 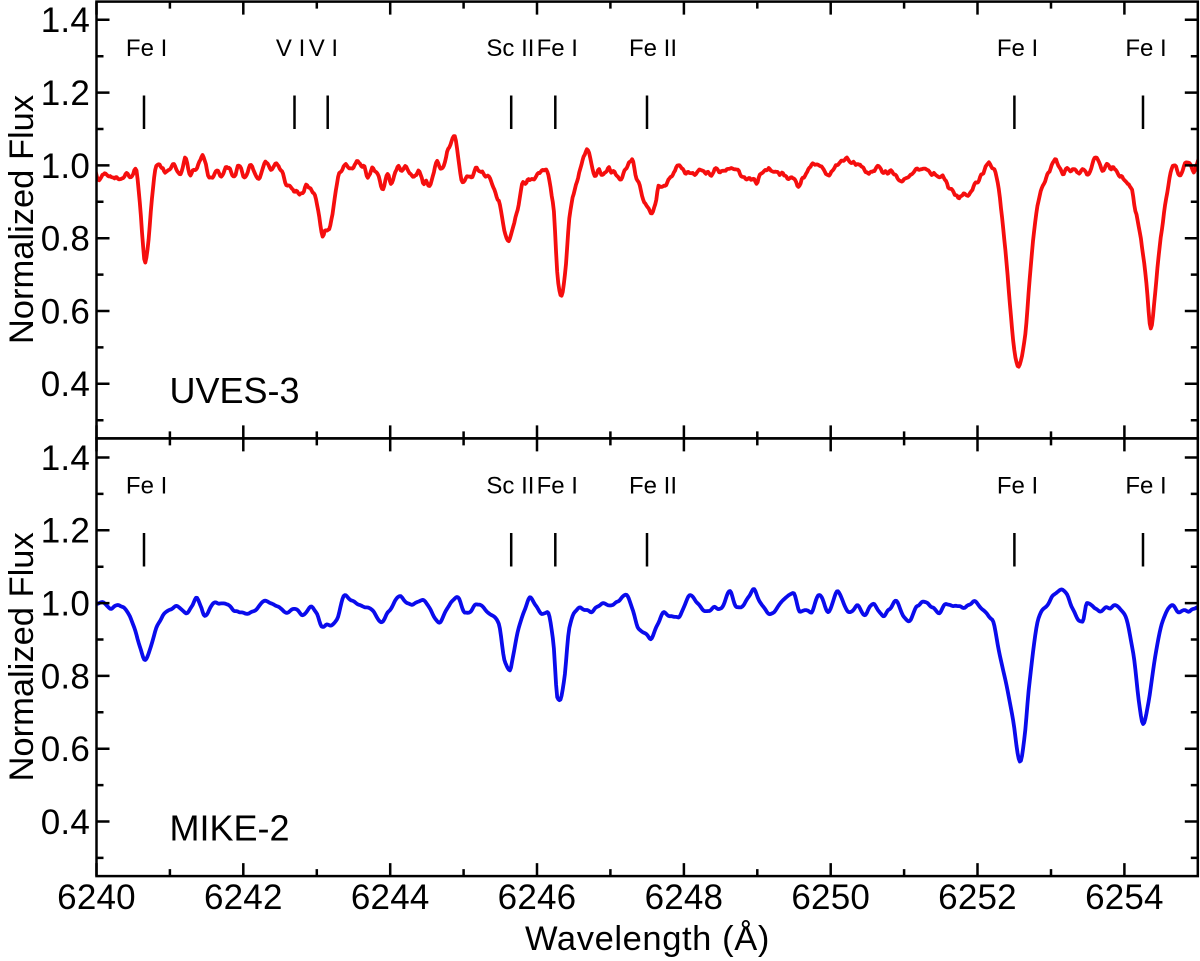 I want to click on svg-text: Wavelength (Å), so click(x=647, y=938).